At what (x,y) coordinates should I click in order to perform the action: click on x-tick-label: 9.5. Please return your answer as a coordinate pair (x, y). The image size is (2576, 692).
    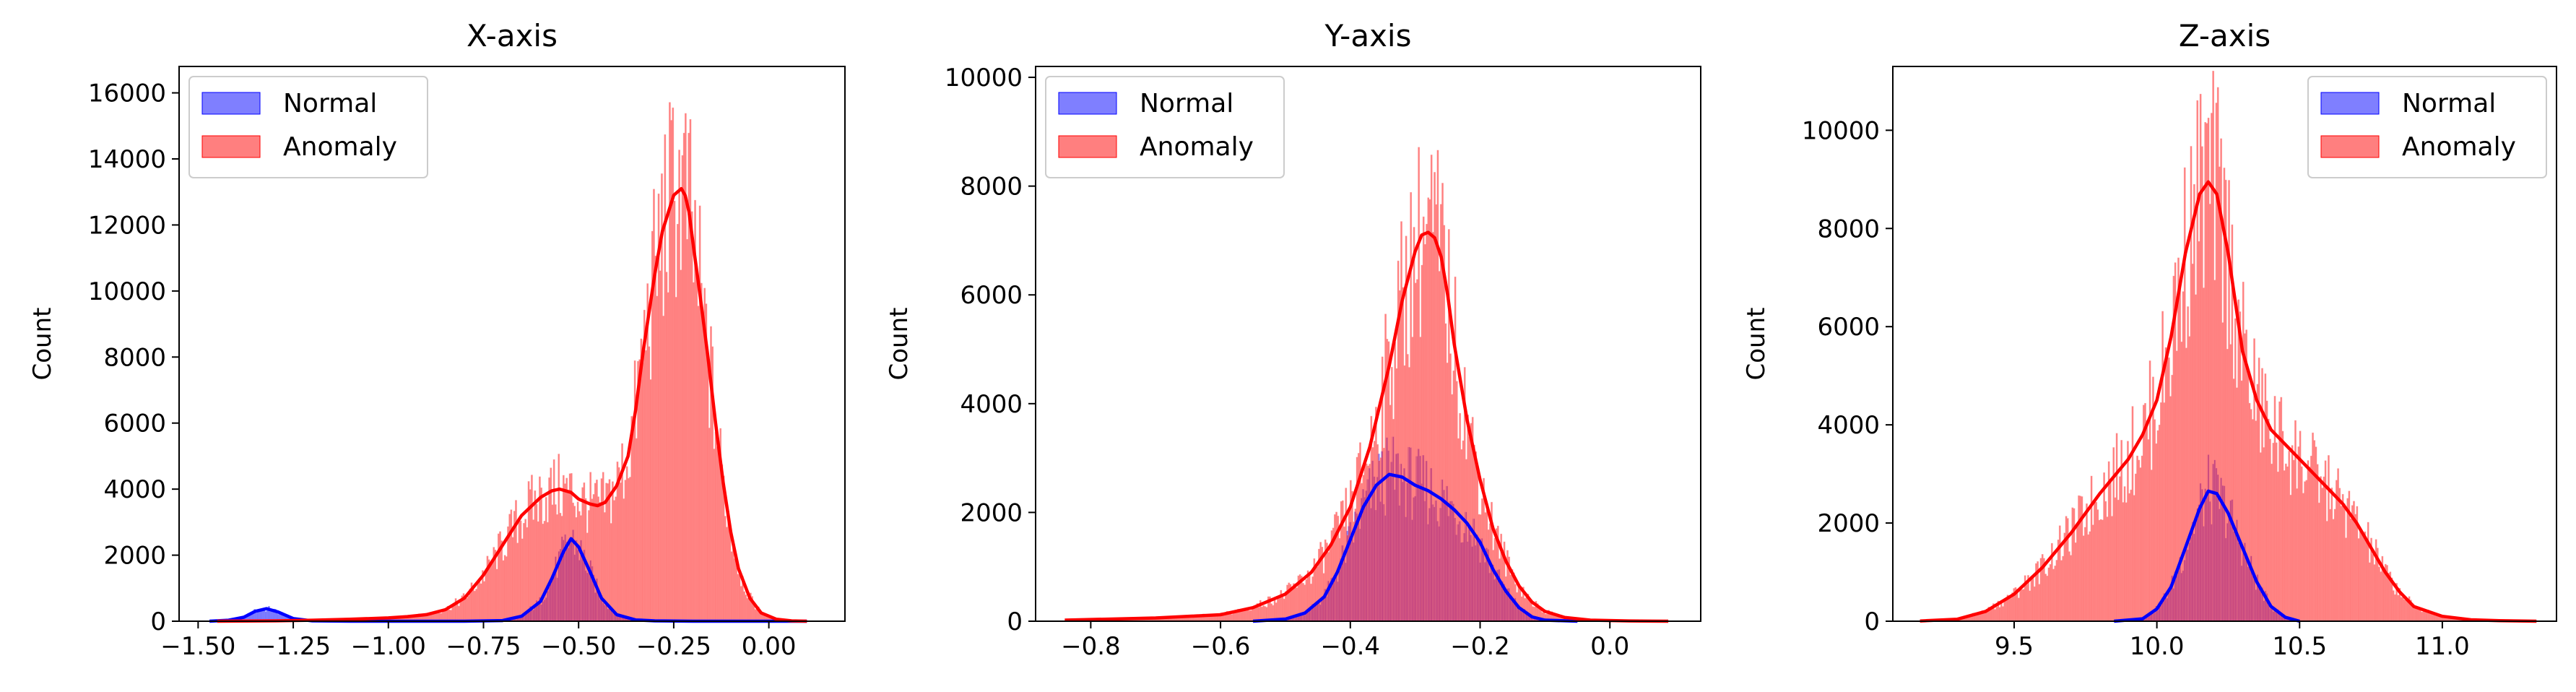
    Looking at the image, I should click on (2014, 646).